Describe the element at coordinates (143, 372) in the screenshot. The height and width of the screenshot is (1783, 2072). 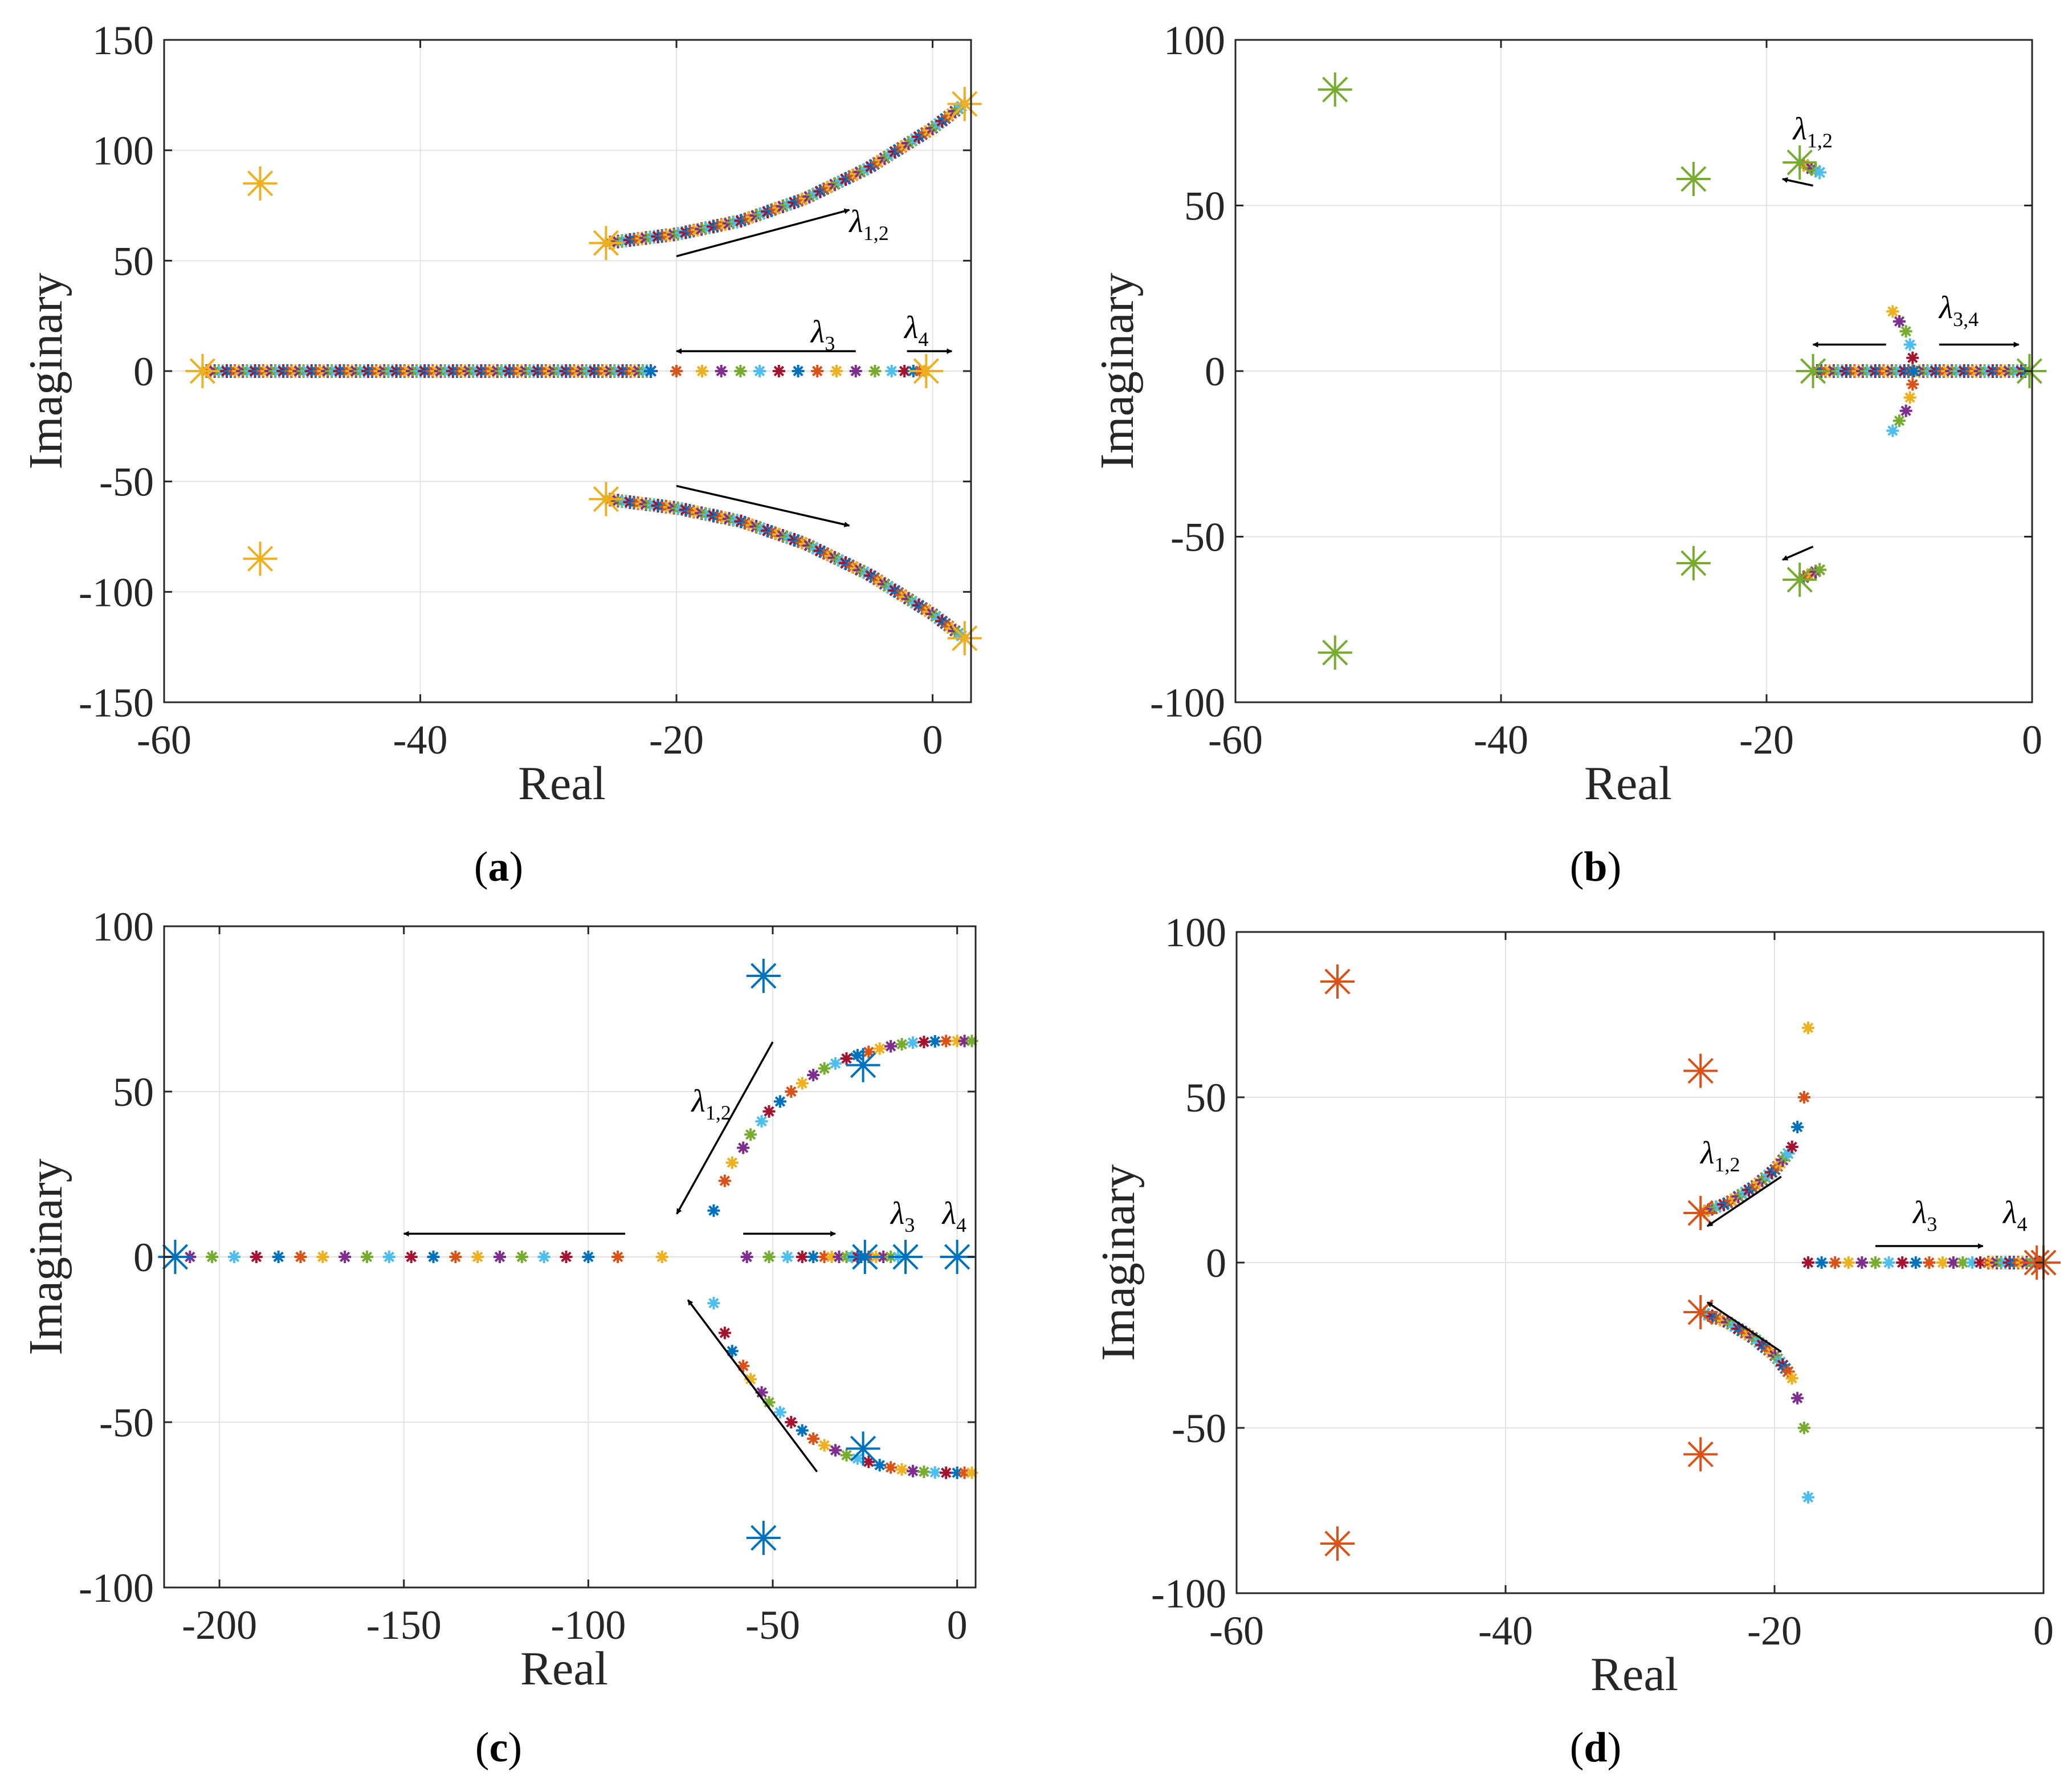
I see `y-tick-label: 0` at that location.